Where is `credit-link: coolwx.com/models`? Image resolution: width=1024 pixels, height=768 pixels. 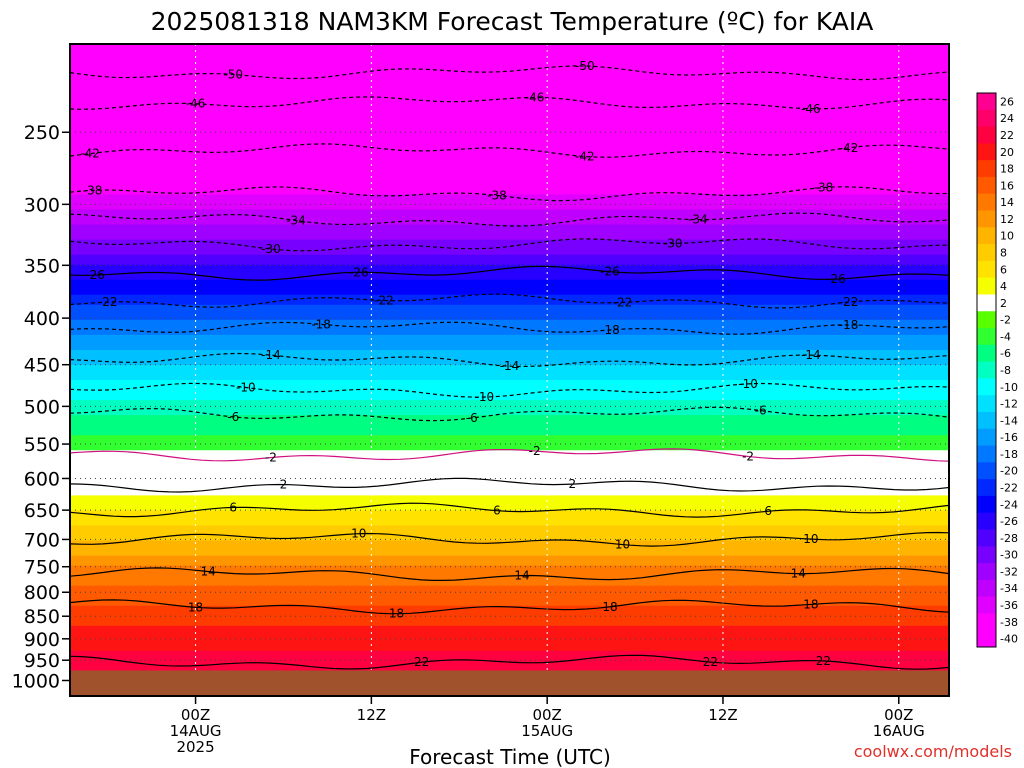
credit-link: coolwx.com/models is located at coordinates (933, 751).